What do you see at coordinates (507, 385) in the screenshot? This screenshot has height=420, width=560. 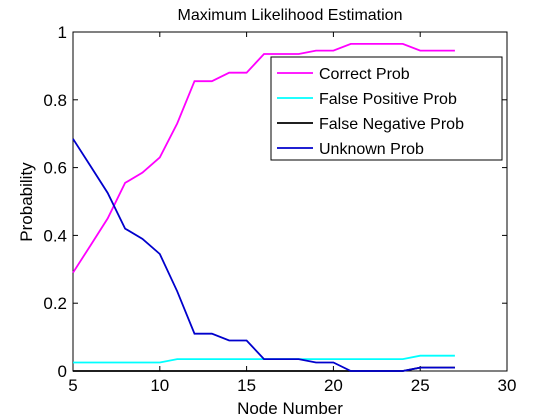 I see `x-tick-label: 30` at bounding box center [507, 385].